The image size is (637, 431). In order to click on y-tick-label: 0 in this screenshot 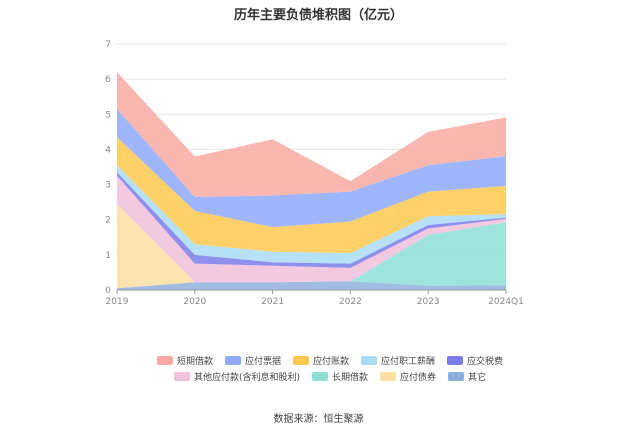, I will do `click(108, 291)`.